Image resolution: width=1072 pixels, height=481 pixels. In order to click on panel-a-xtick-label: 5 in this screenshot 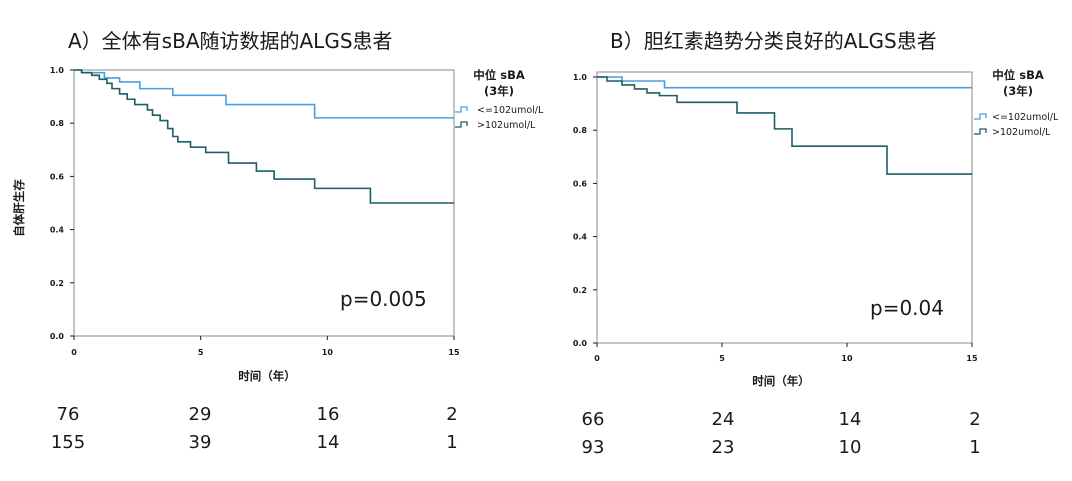, I will do `click(201, 352)`.